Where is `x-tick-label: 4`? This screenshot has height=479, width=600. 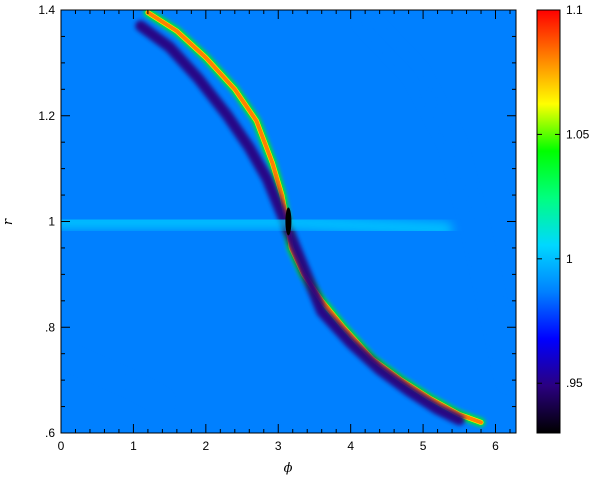 x-tick-label: 4 is located at coordinates (350, 446).